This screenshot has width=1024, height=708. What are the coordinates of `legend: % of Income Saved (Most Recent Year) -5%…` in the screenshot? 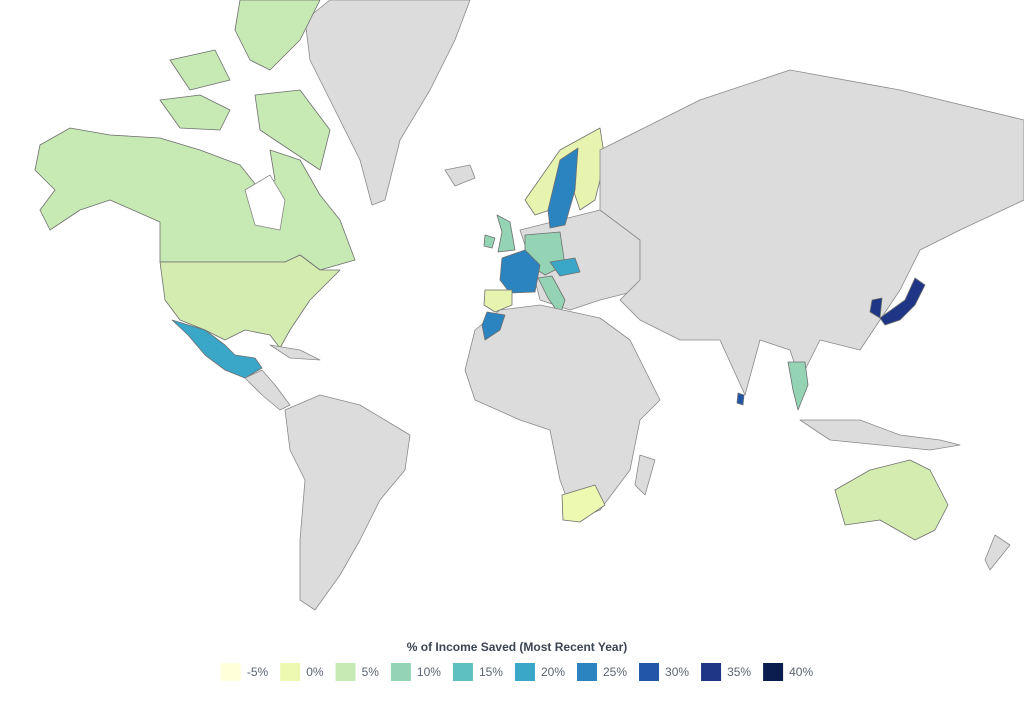 It's located at (516, 660).